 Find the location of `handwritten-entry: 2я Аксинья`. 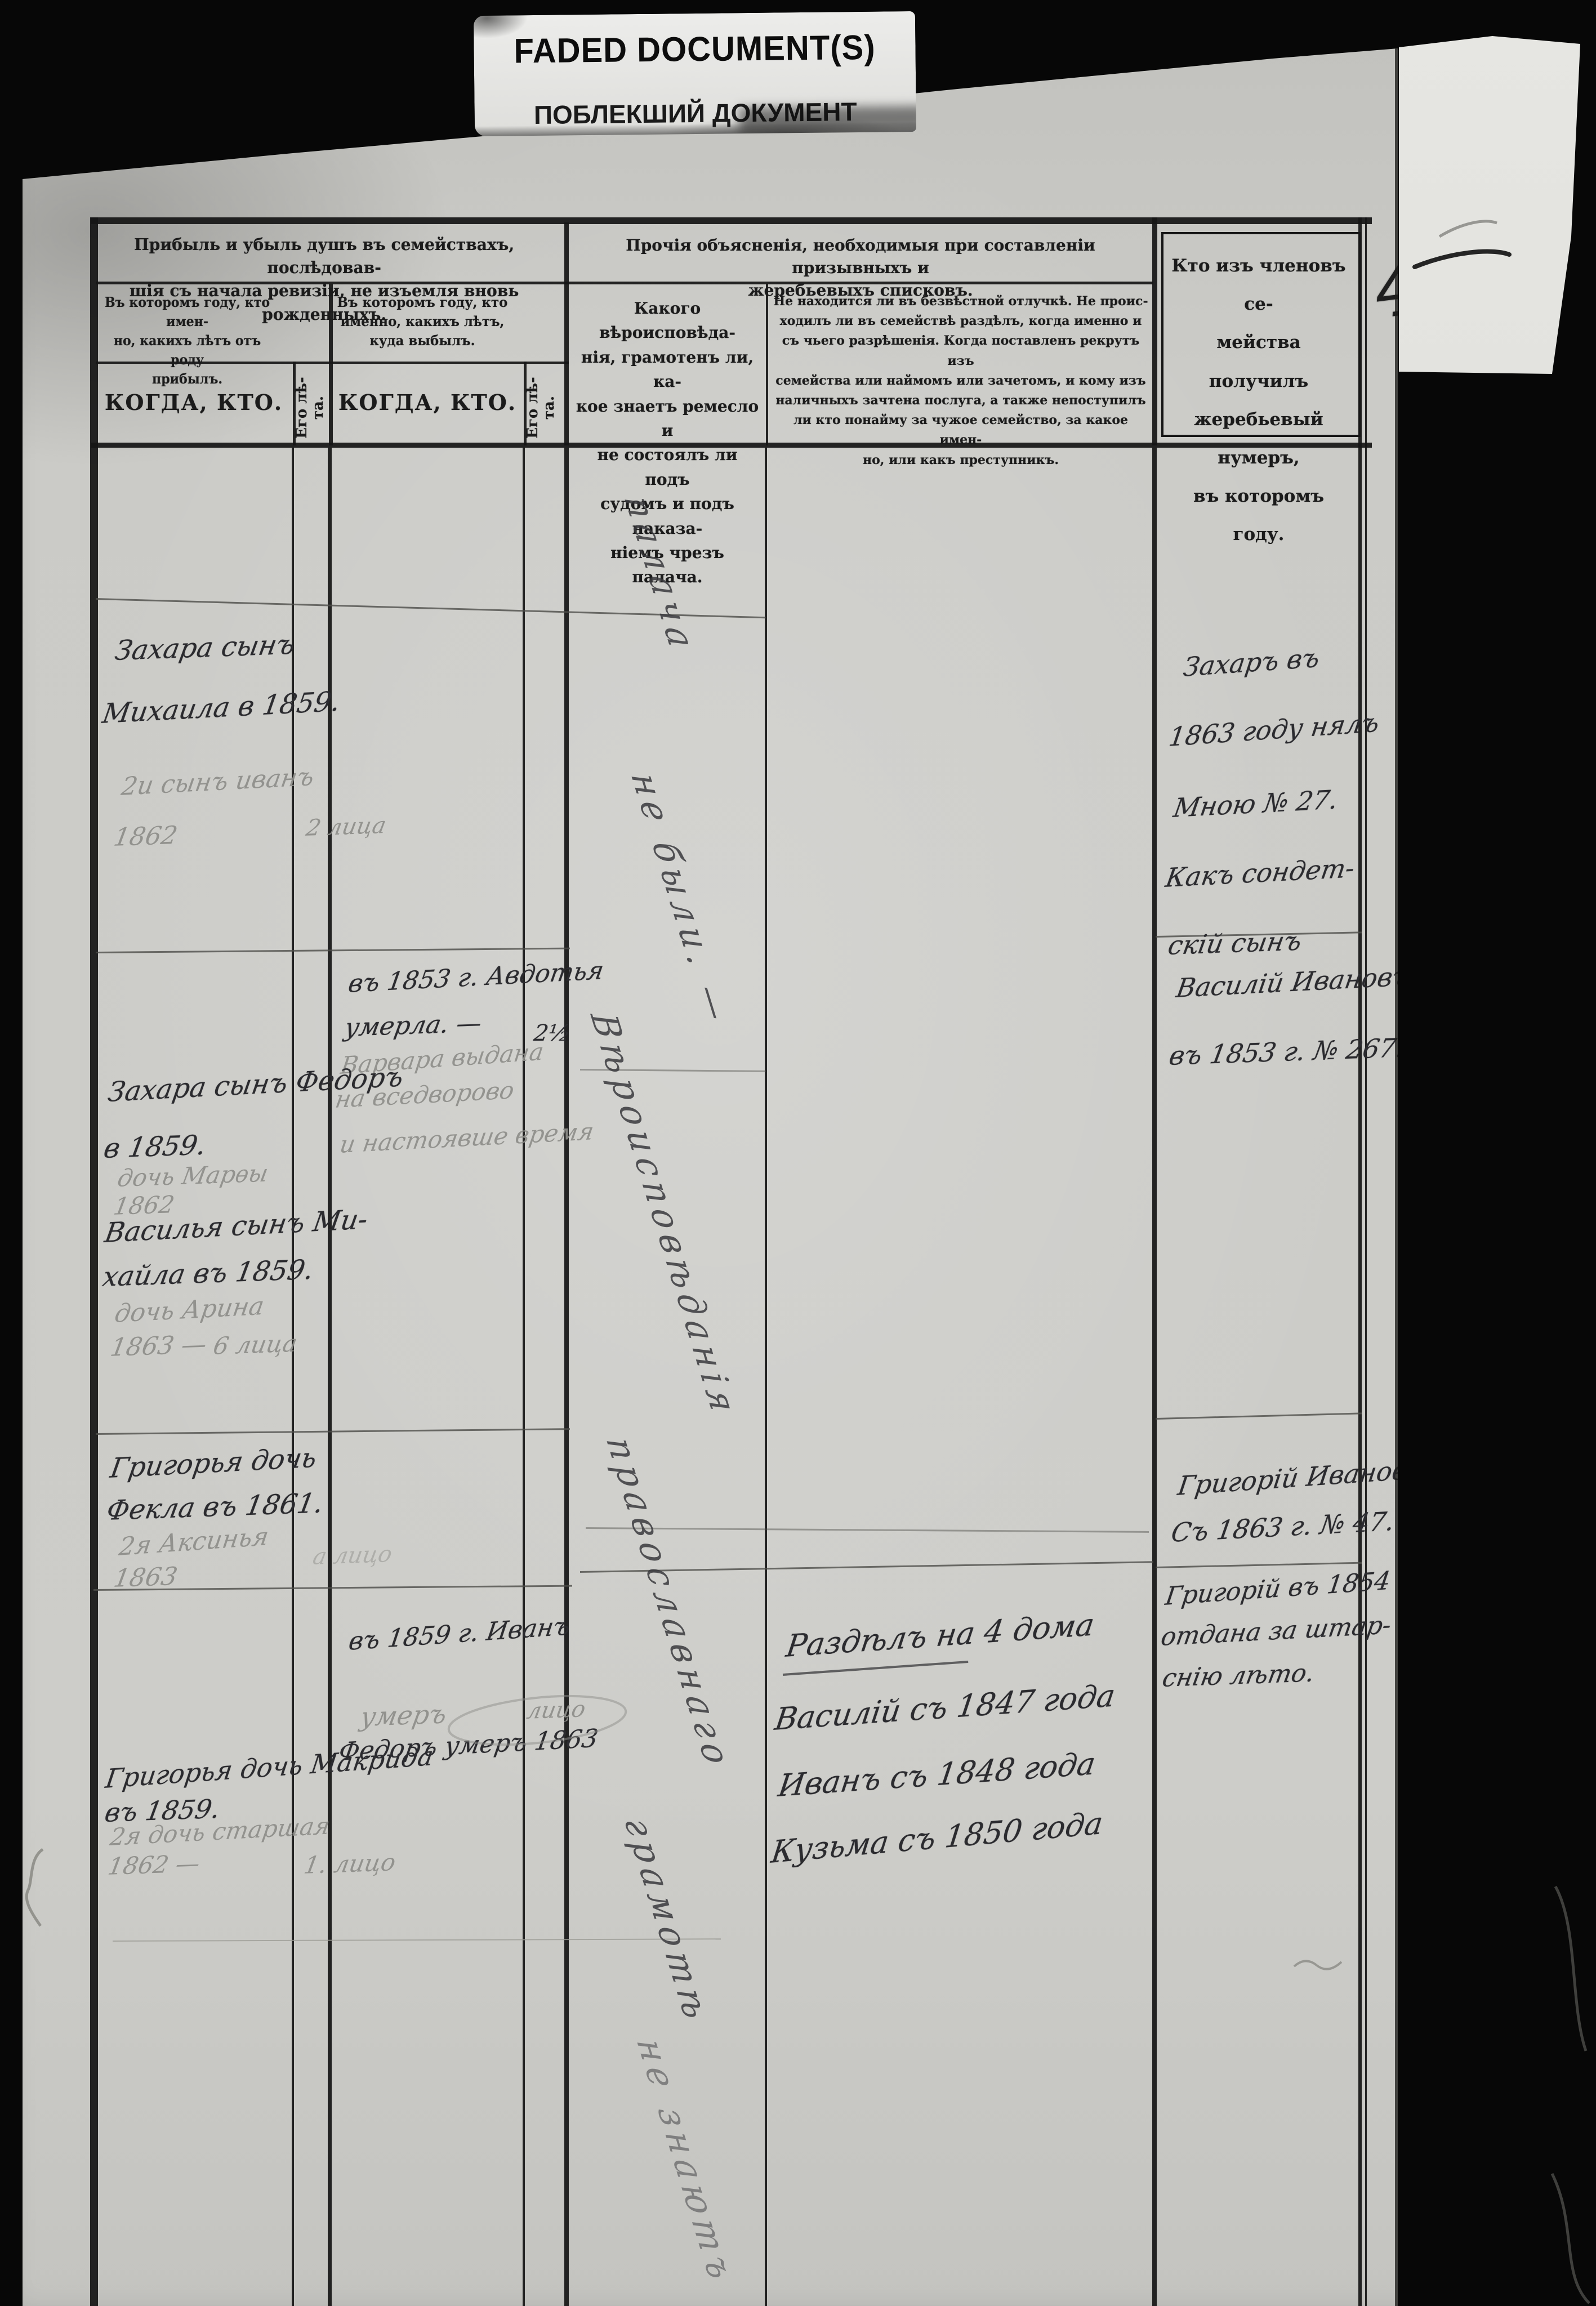

handwritten-entry: 2я Аксинья is located at coordinates (194, 1542).